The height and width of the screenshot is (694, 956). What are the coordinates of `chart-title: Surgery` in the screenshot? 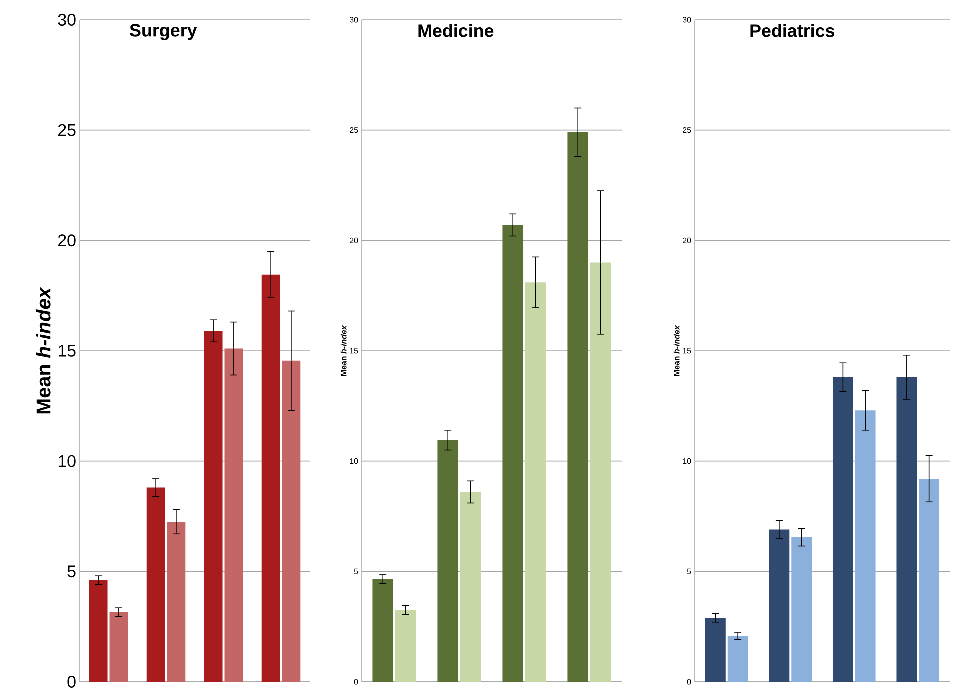 It's located at (164, 32).